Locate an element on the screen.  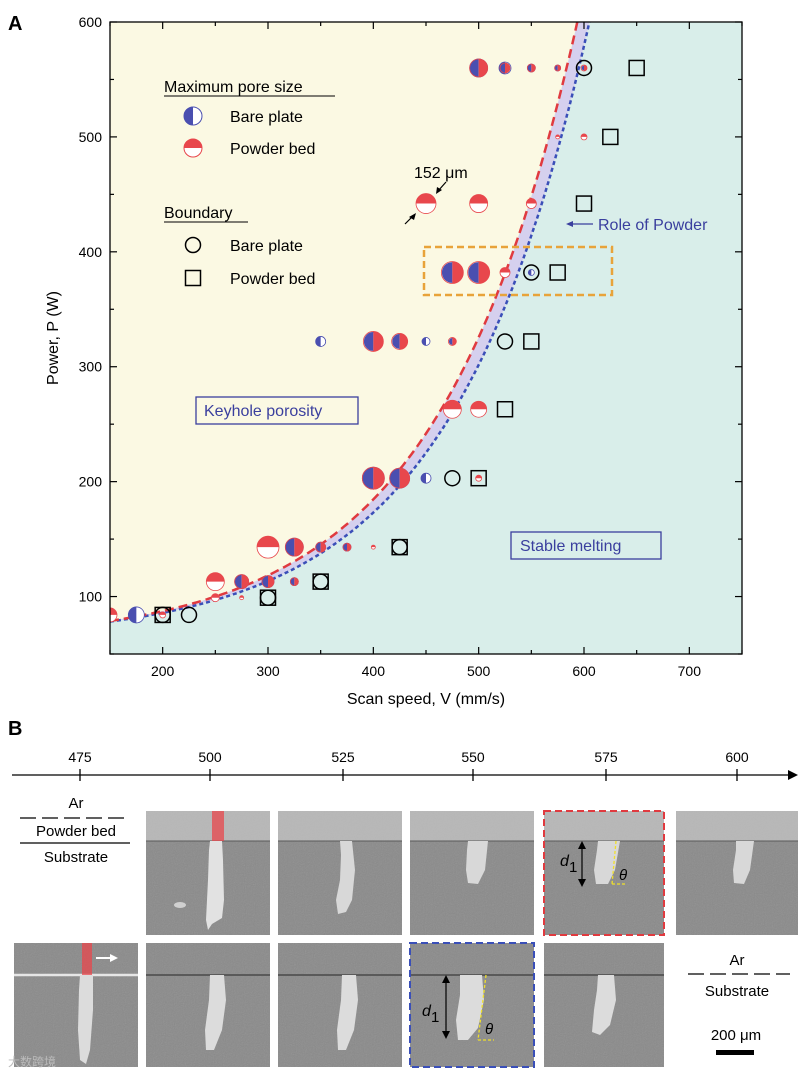
speed-tick-475: 475 is located at coordinates (80, 757).